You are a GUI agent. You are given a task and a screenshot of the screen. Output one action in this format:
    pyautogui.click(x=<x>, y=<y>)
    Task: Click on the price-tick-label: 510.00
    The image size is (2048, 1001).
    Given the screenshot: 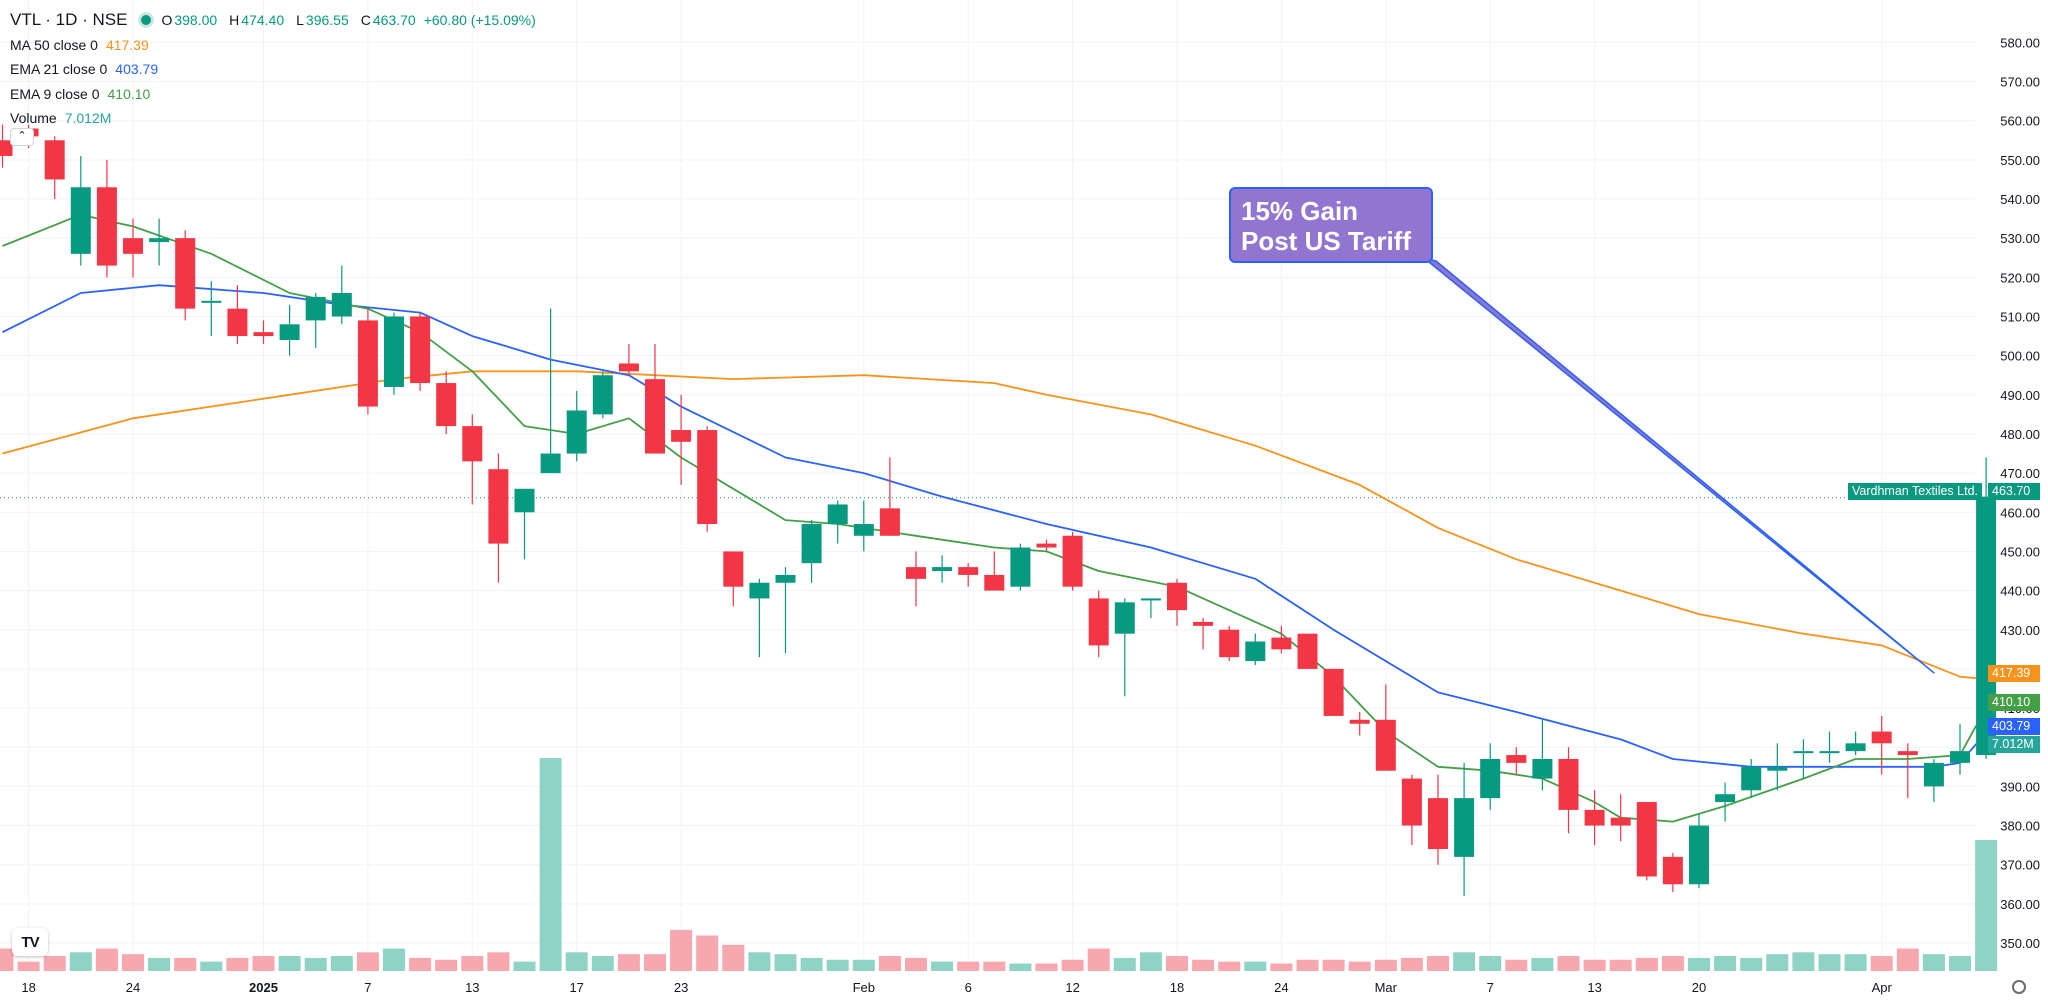 What is the action you would take?
    pyautogui.click(x=2020, y=316)
    